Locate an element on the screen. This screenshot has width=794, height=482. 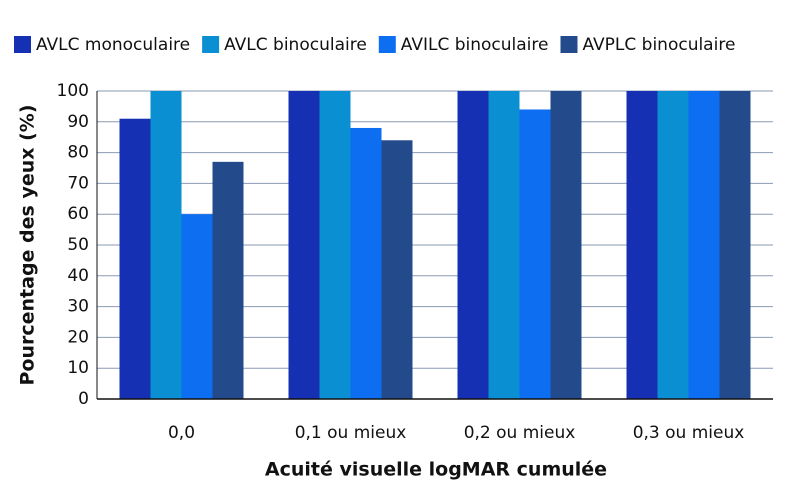
y-tick-label: 50 is located at coordinates (78, 245).